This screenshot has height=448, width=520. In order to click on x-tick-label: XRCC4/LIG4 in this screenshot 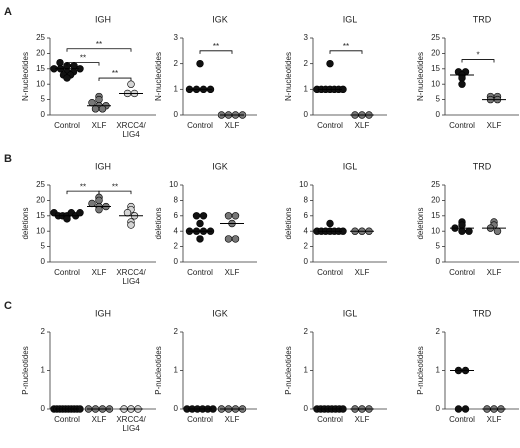, I will do `click(131, 130)`.